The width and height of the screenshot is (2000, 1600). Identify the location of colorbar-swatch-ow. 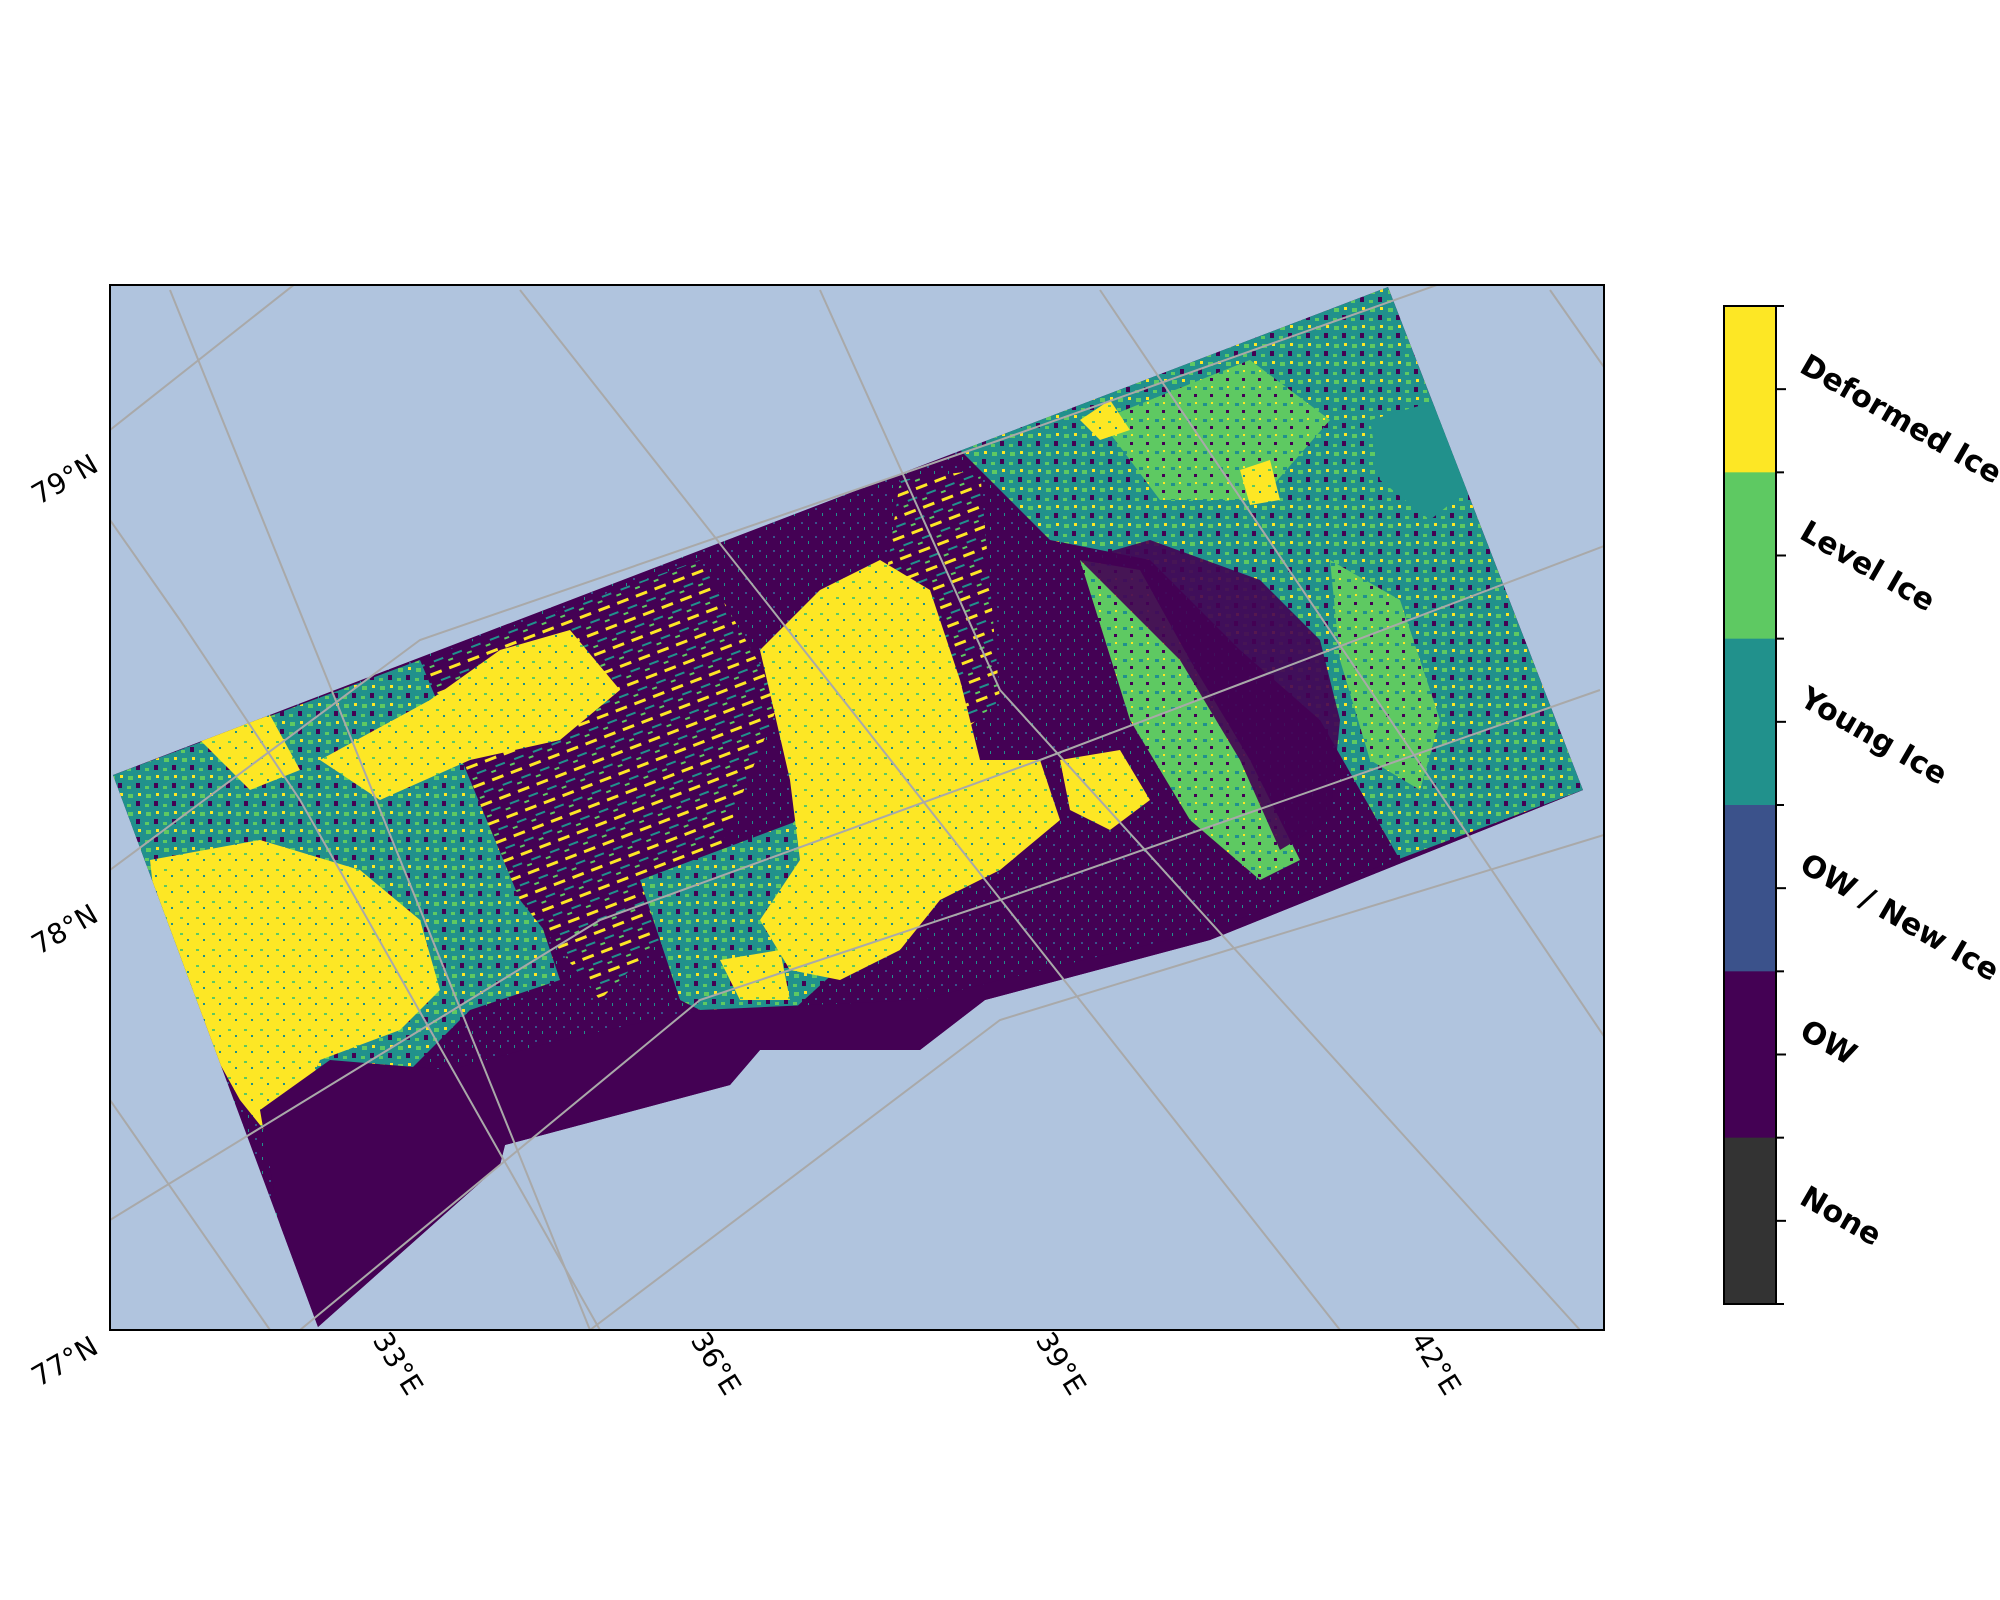
(1750, 1055).